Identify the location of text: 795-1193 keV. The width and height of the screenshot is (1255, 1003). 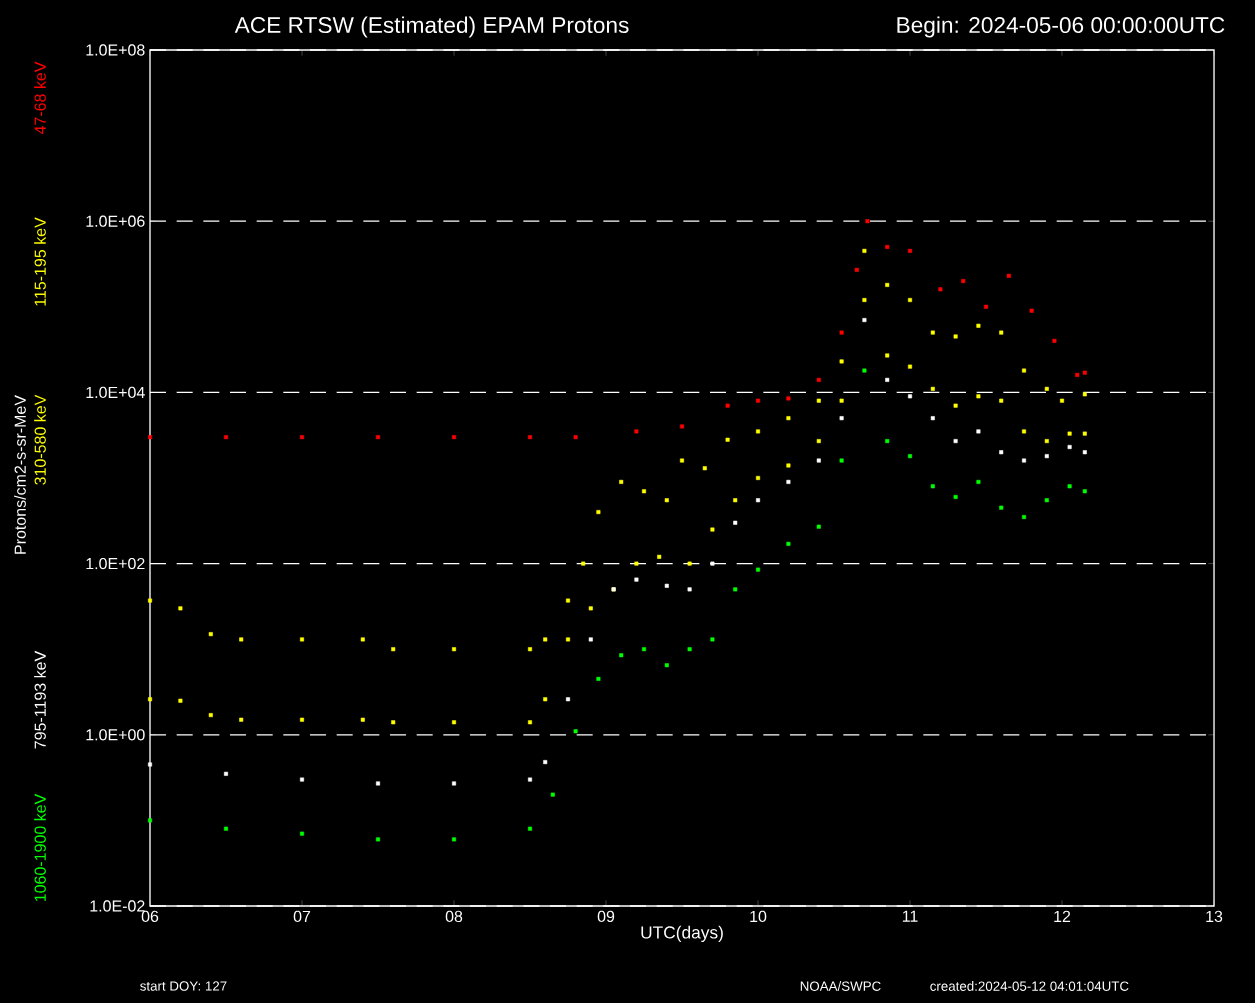
(40, 699).